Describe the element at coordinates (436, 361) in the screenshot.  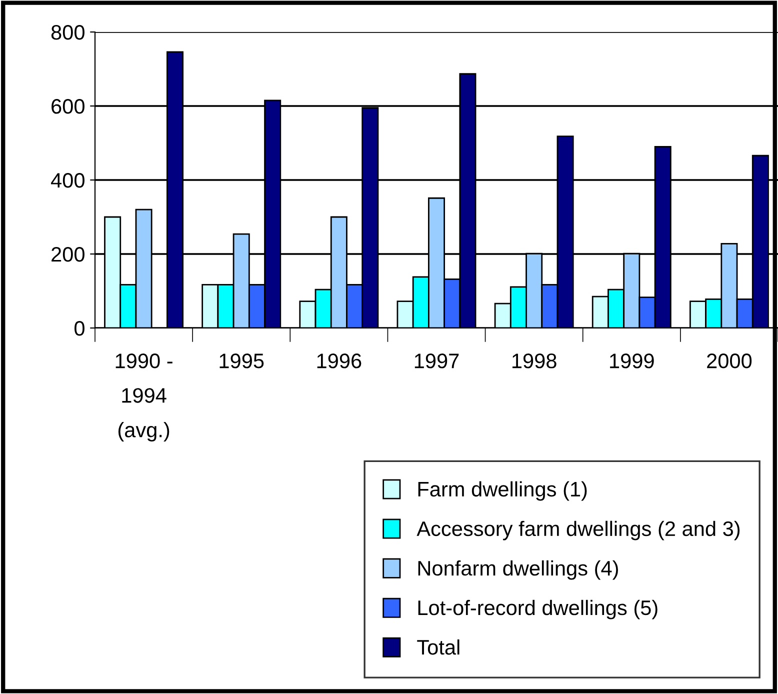
I see `x-tick-label: 1997` at that location.